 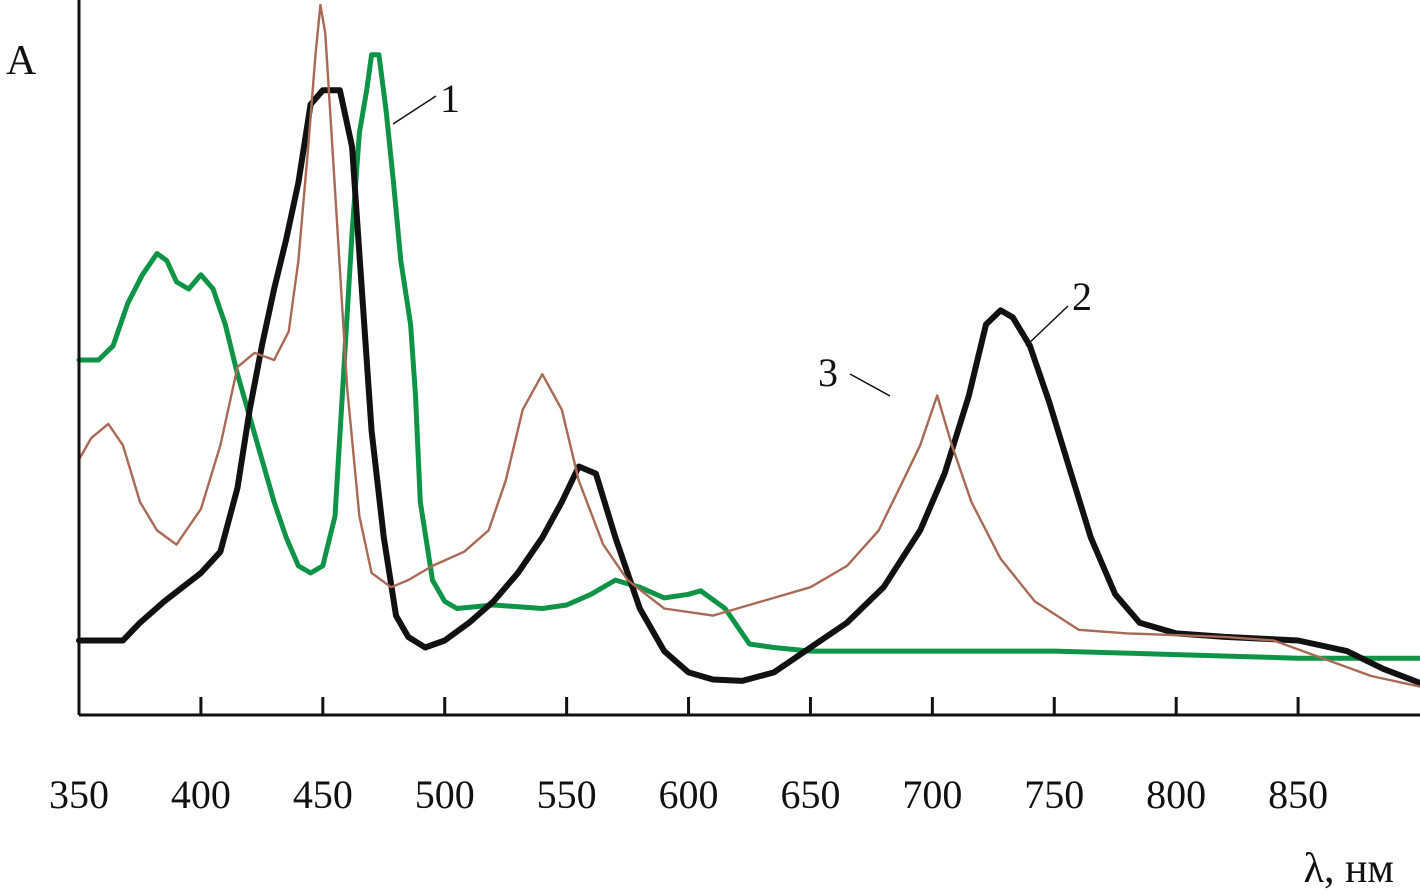 What do you see at coordinates (688, 706) in the screenshot?
I see `x-ticks` at bounding box center [688, 706].